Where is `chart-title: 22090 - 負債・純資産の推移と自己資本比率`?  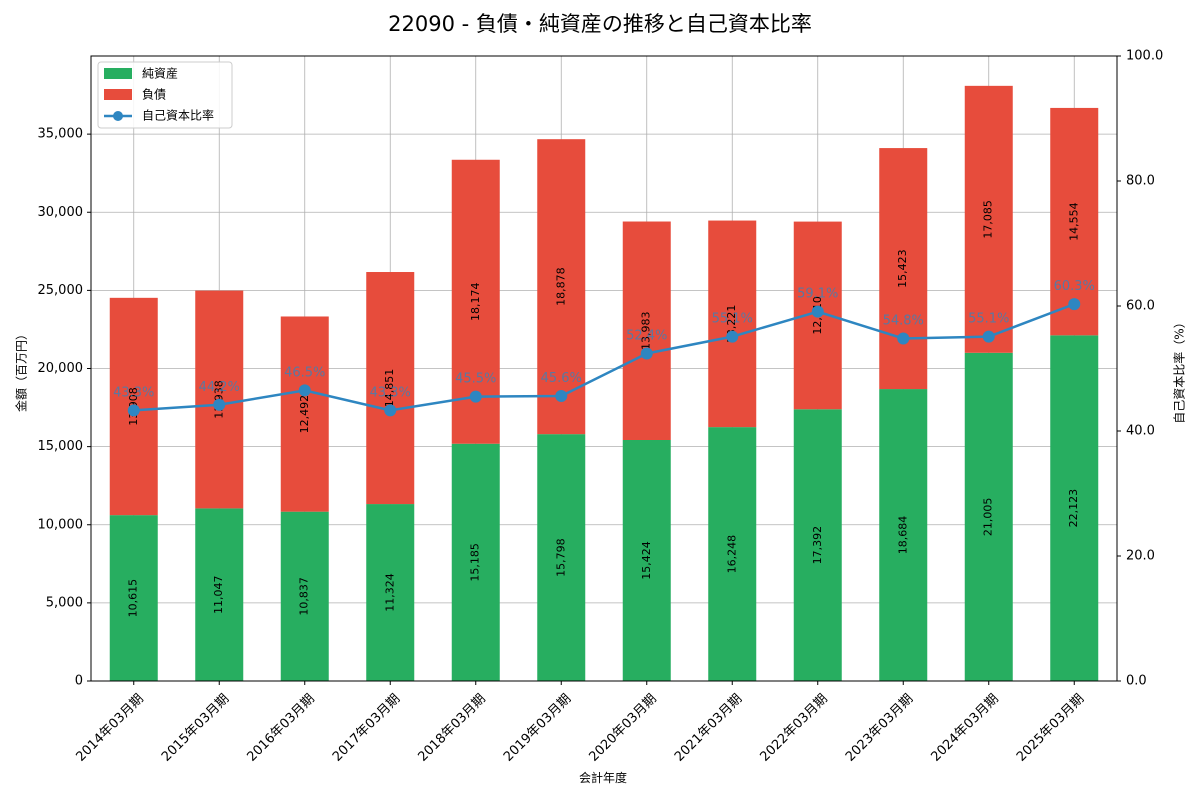 chart-title: 22090 - 負債・純資産の推移と自己資本比率 is located at coordinates (600, 24).